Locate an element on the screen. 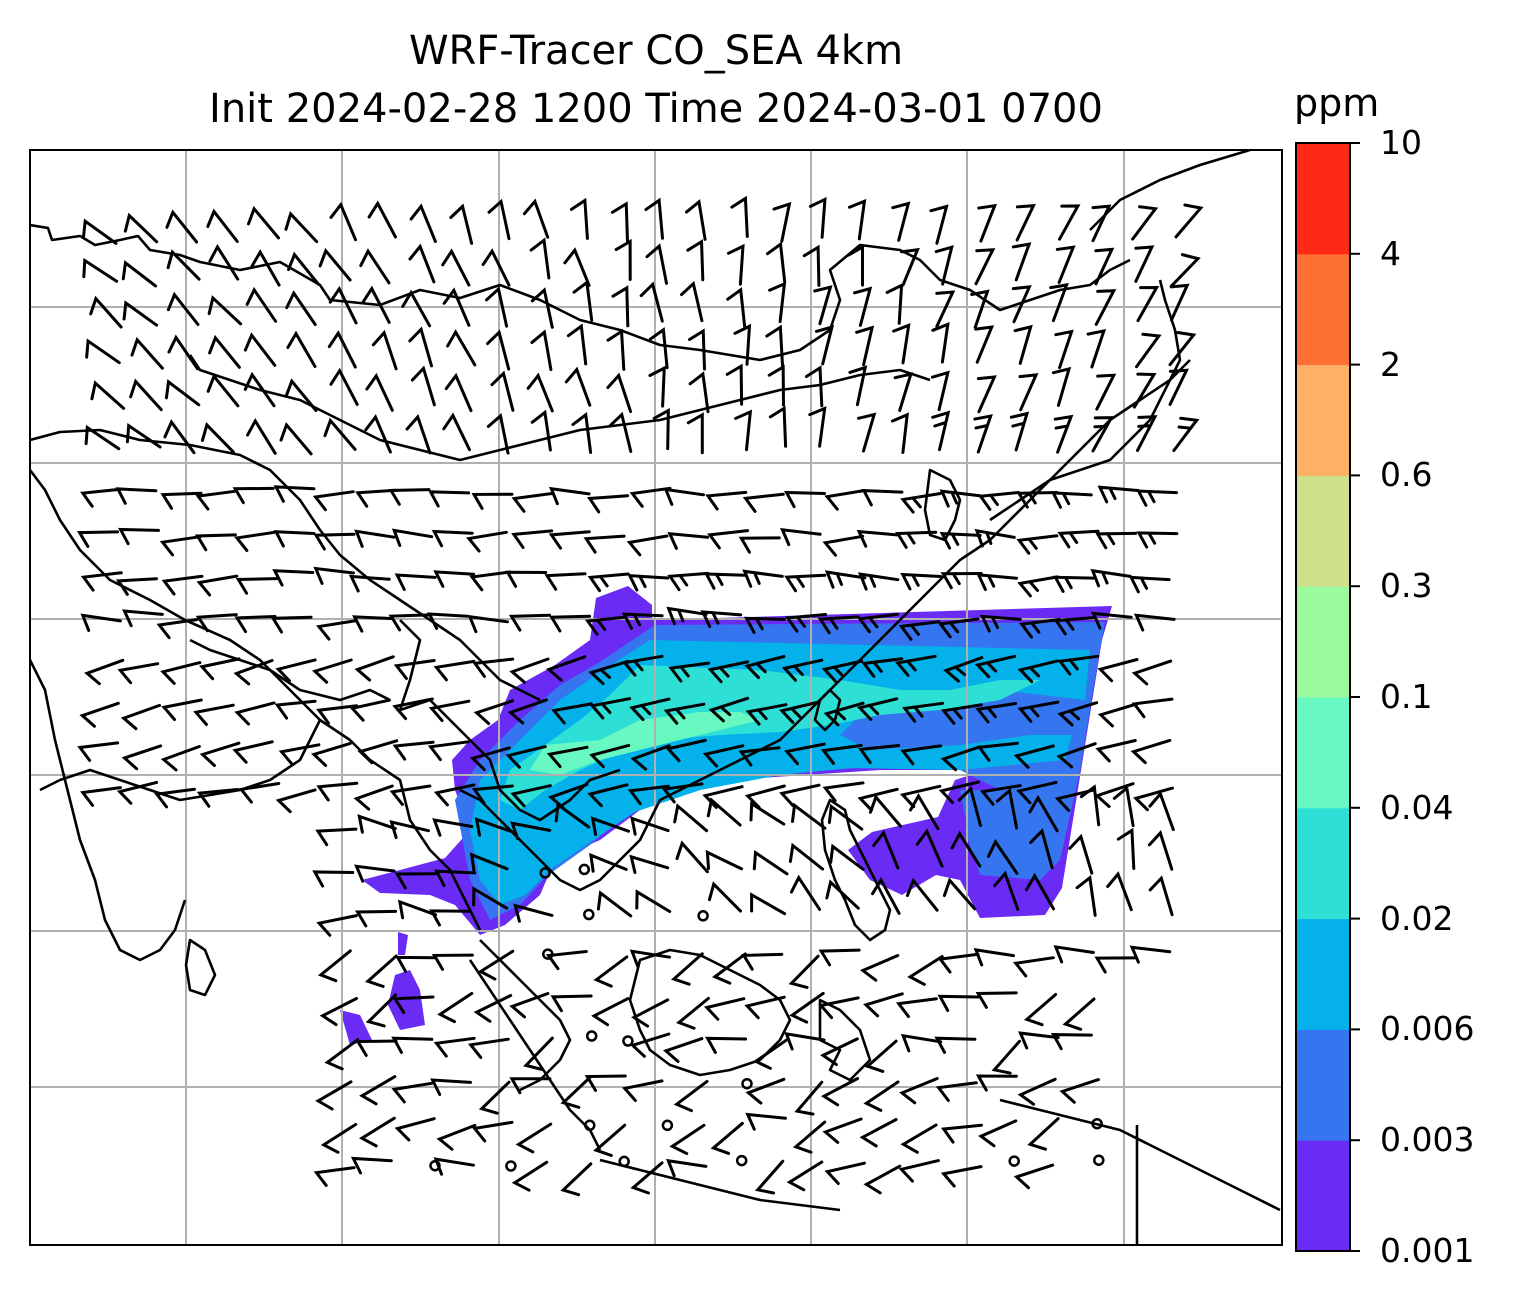  colorbar-tick-label: 0.001 is located at coordinates (1427, 1250).